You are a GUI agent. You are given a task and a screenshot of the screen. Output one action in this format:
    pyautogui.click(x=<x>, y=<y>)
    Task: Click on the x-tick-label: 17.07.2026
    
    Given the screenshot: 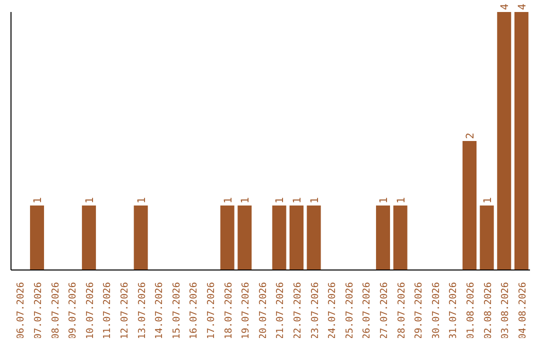 What is the action you would take?
    pyautogui.click(x=211, y=311)
    